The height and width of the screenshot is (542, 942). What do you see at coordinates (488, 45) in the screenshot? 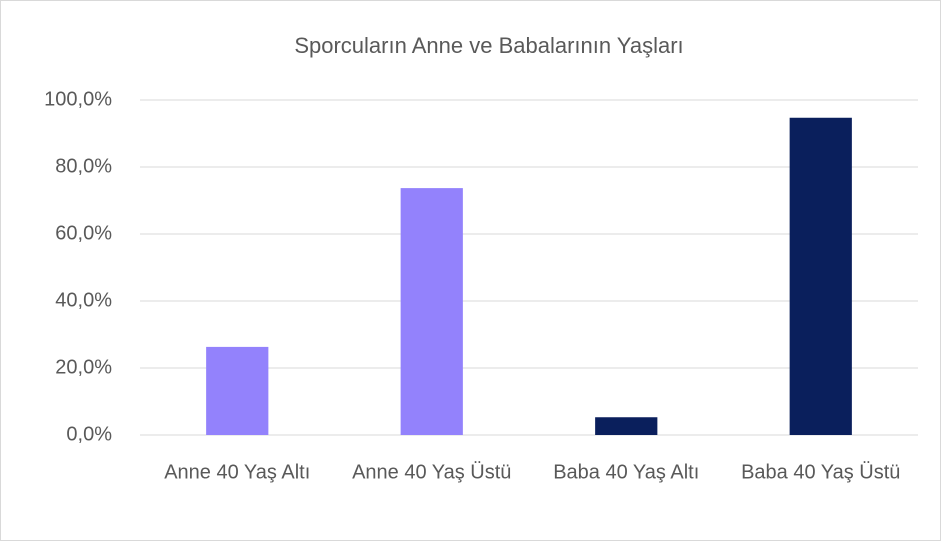
I see `chart-title: Sporcuların Anne ve Babalarının Yaşları` at bounding box center [488, 45].